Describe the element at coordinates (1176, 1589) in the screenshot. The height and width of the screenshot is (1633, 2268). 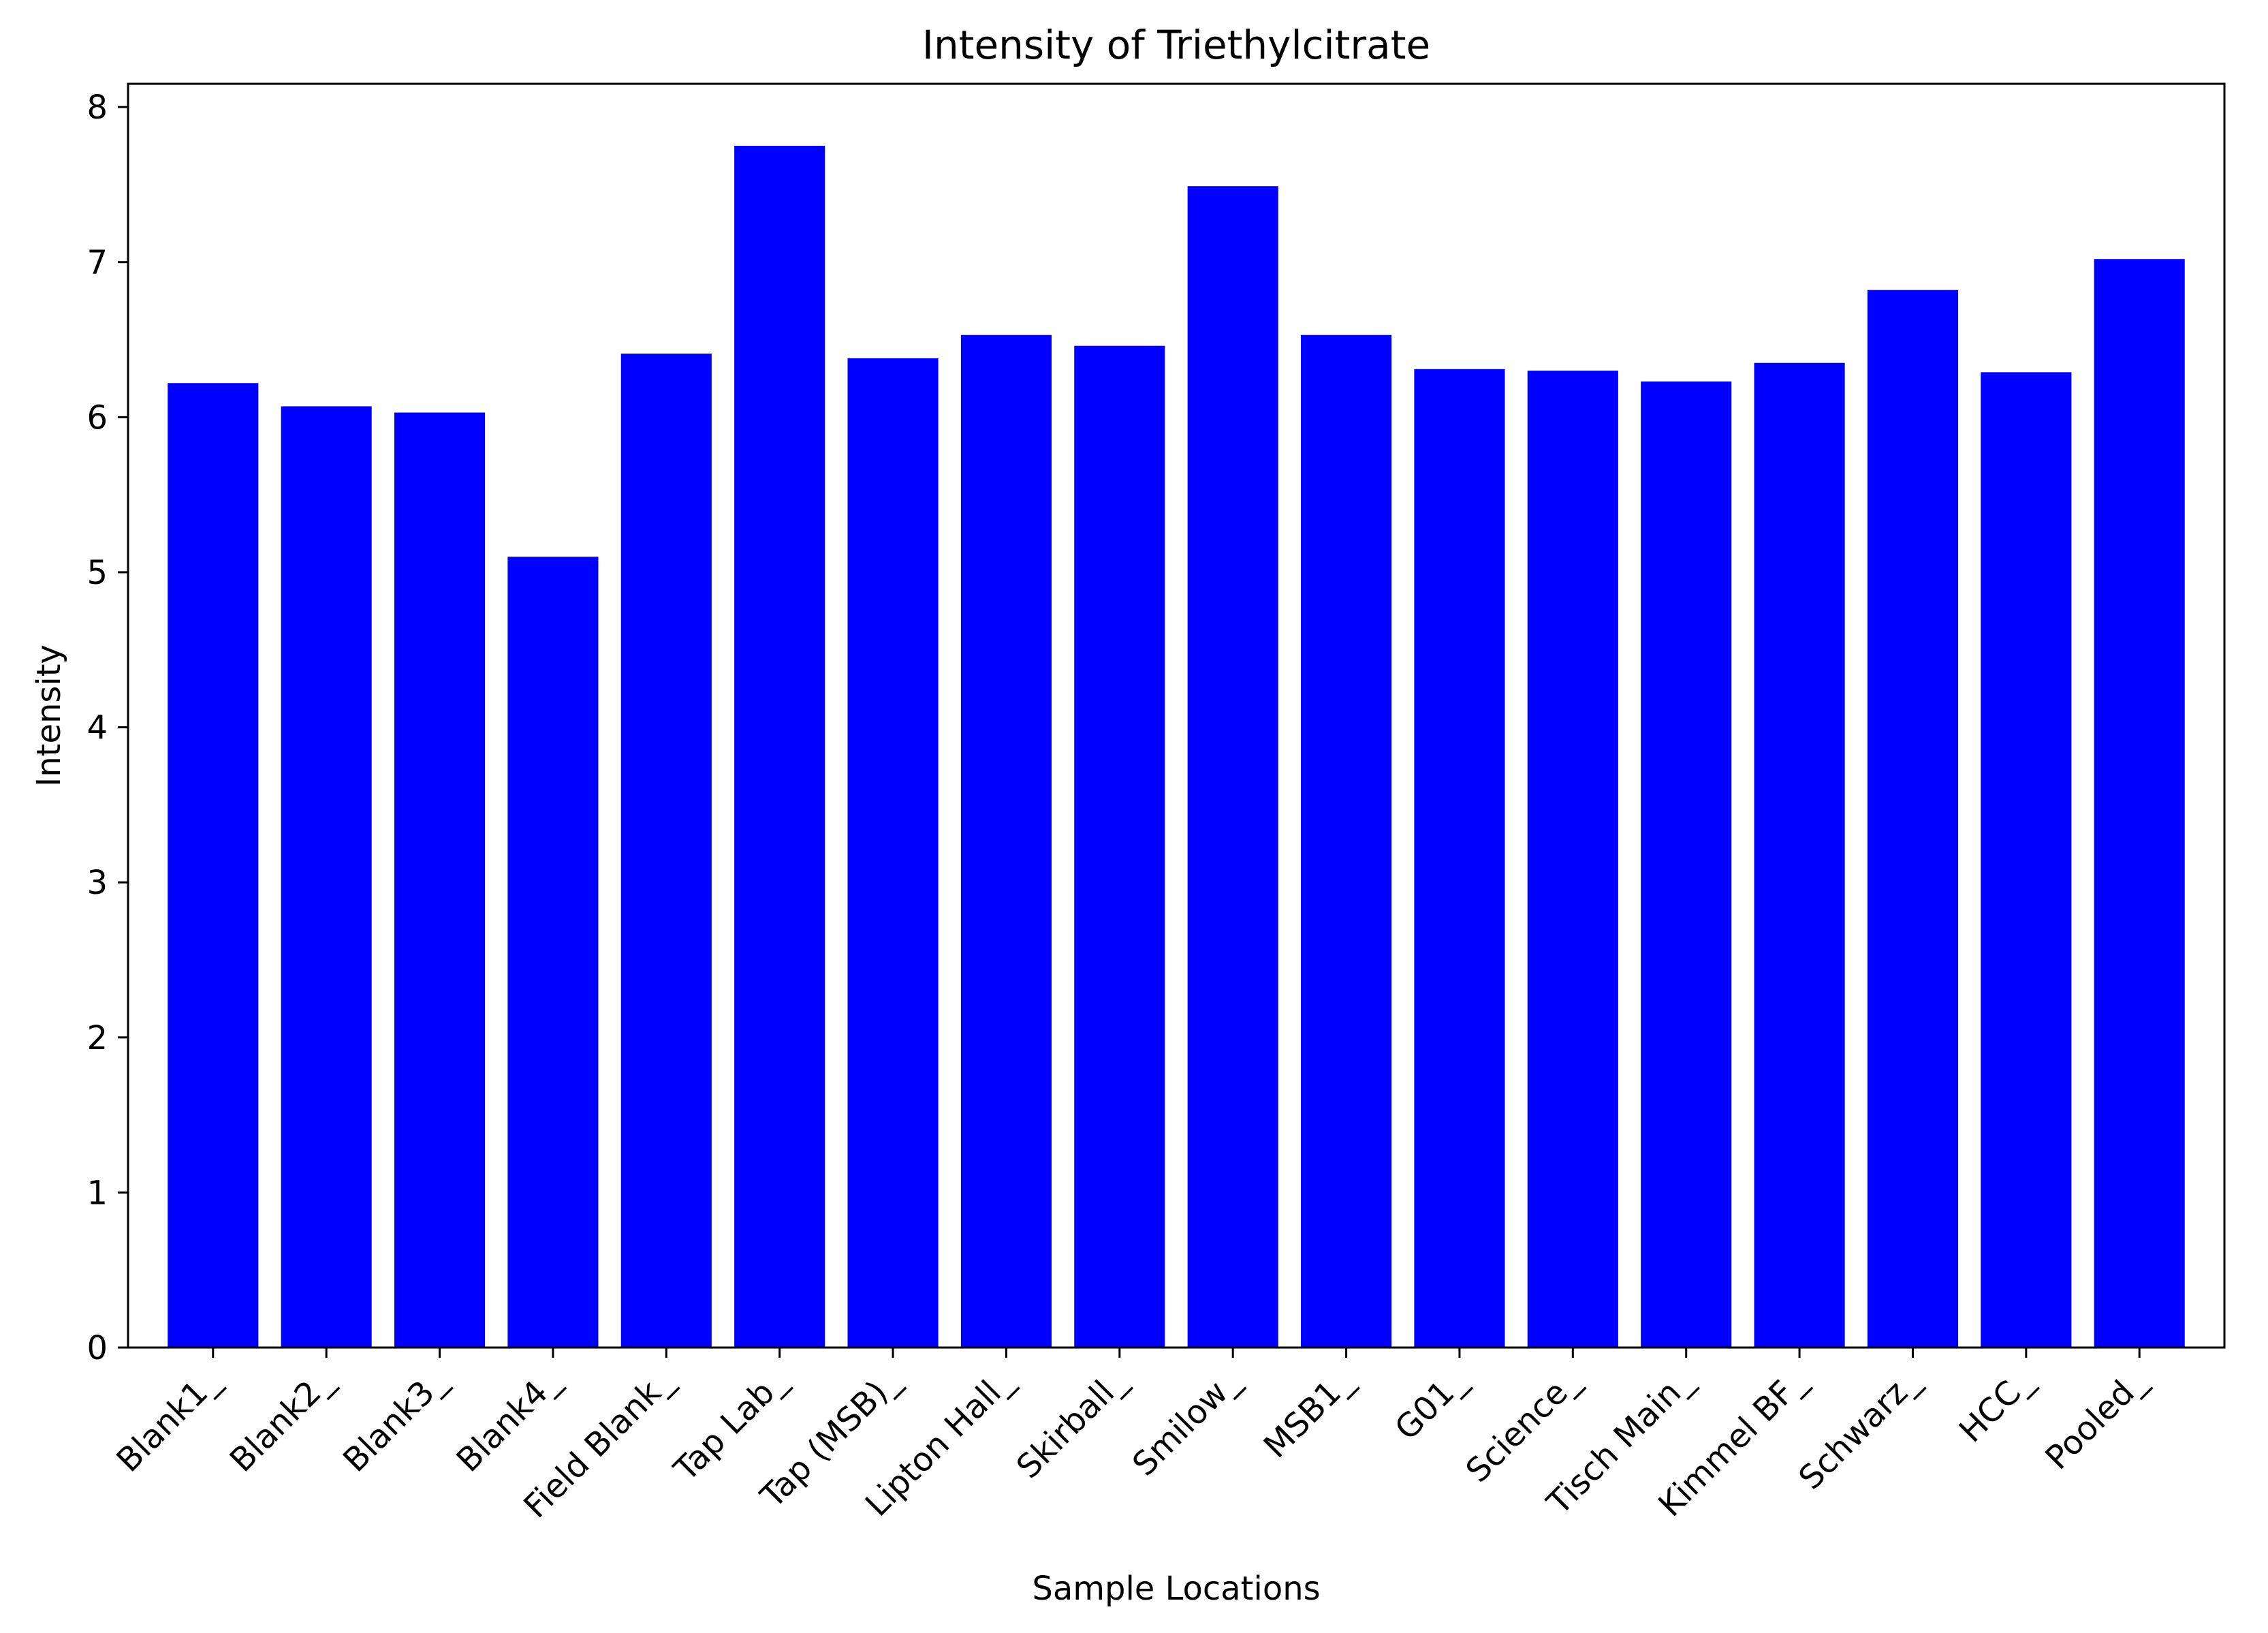
I see `x-axis-label: Sample Locations` at that location.